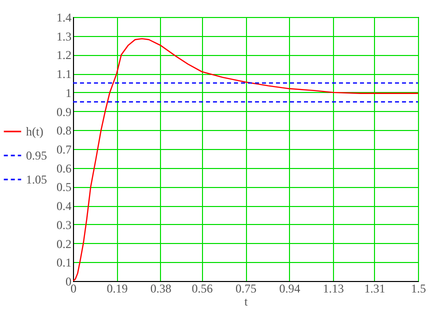 The width and height of the screenshot is (442, 316). Describe the element at coordinates (69, 93) in the screenshot. I see `y-tick-label: 1` at that location.